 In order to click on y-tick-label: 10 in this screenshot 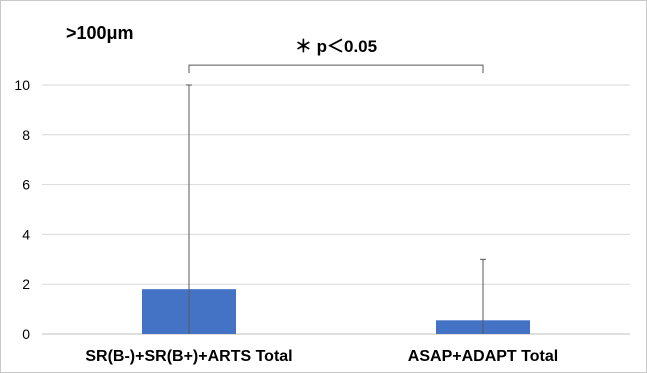, I will do `click(22, 85)`.